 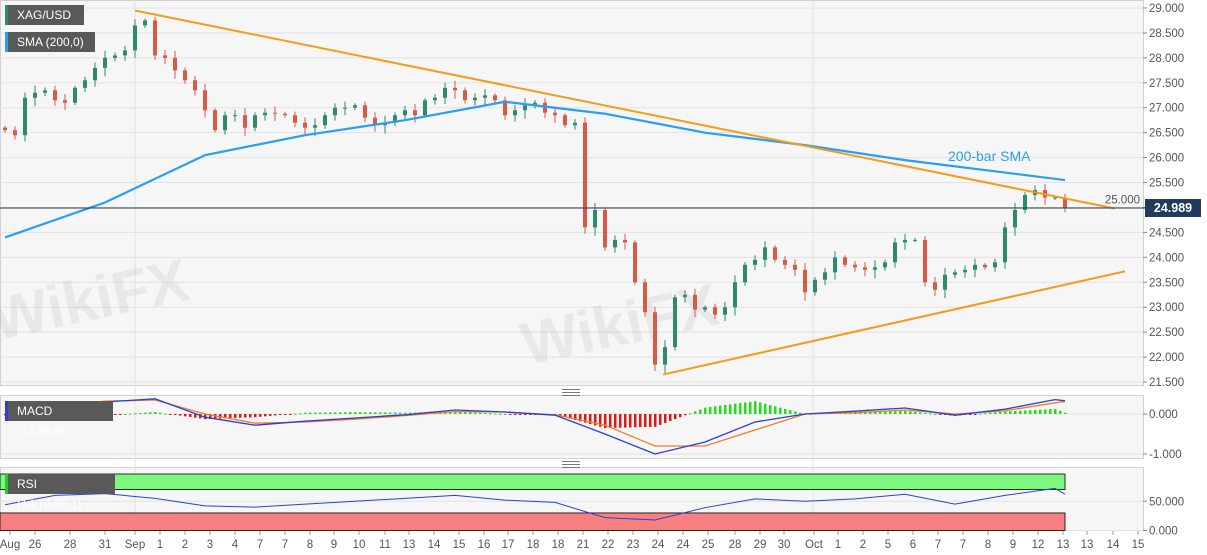 I want to click on rsi-oversold-zone, so click(x=533, y=521).